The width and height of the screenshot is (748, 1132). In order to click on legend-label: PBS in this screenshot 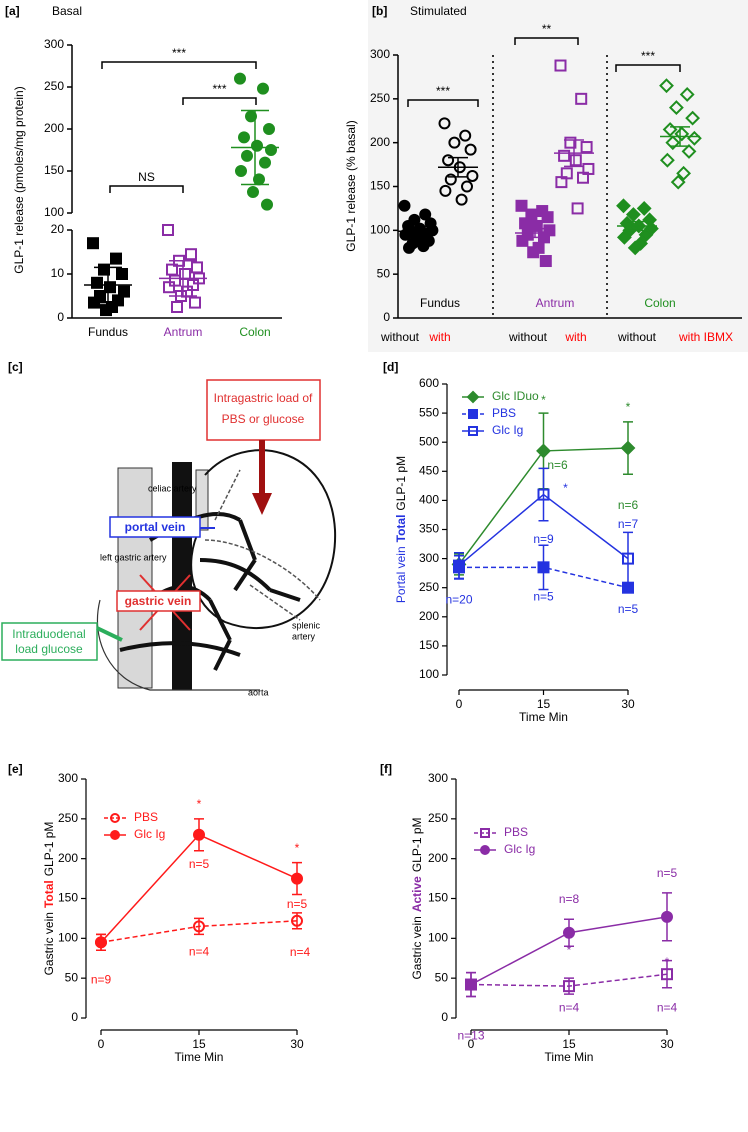, I will do `click(146, 817)`.